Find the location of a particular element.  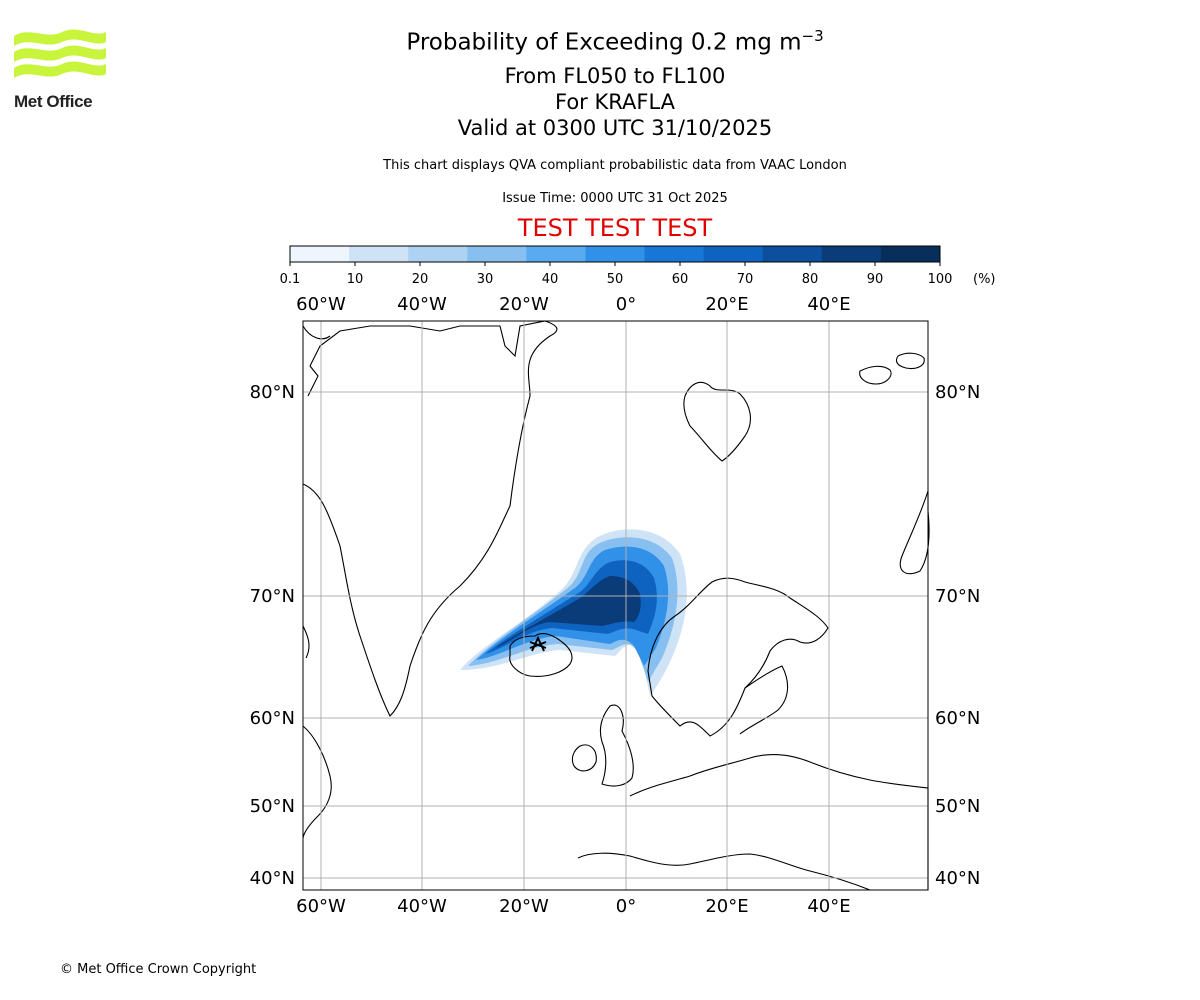

top-longitude-labels: 60°W 40°W 20°W 0° 20°E 40°E is located at coordinates (573, 304).